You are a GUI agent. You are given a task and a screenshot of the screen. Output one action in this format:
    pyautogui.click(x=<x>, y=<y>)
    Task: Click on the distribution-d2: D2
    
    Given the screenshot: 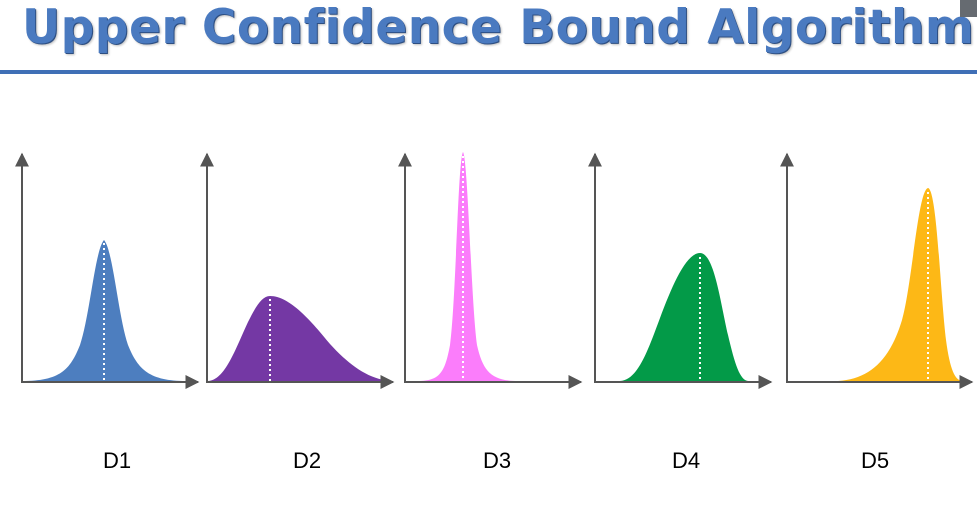 What is the action you would take?
    pyautogui.click(x=297, y=312)
    